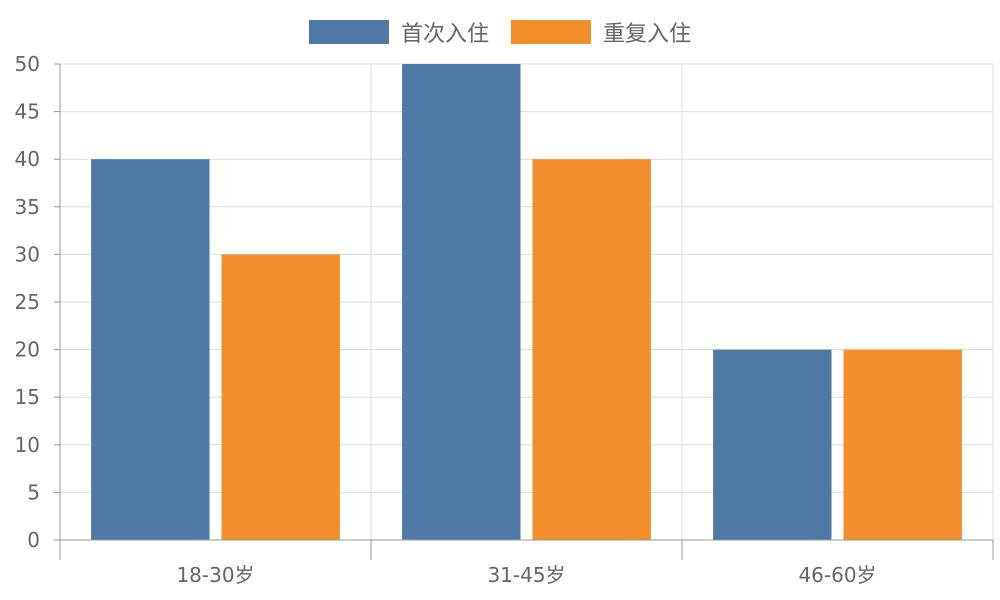  I want to click on y-tick-label: 25, so click(27, 302).